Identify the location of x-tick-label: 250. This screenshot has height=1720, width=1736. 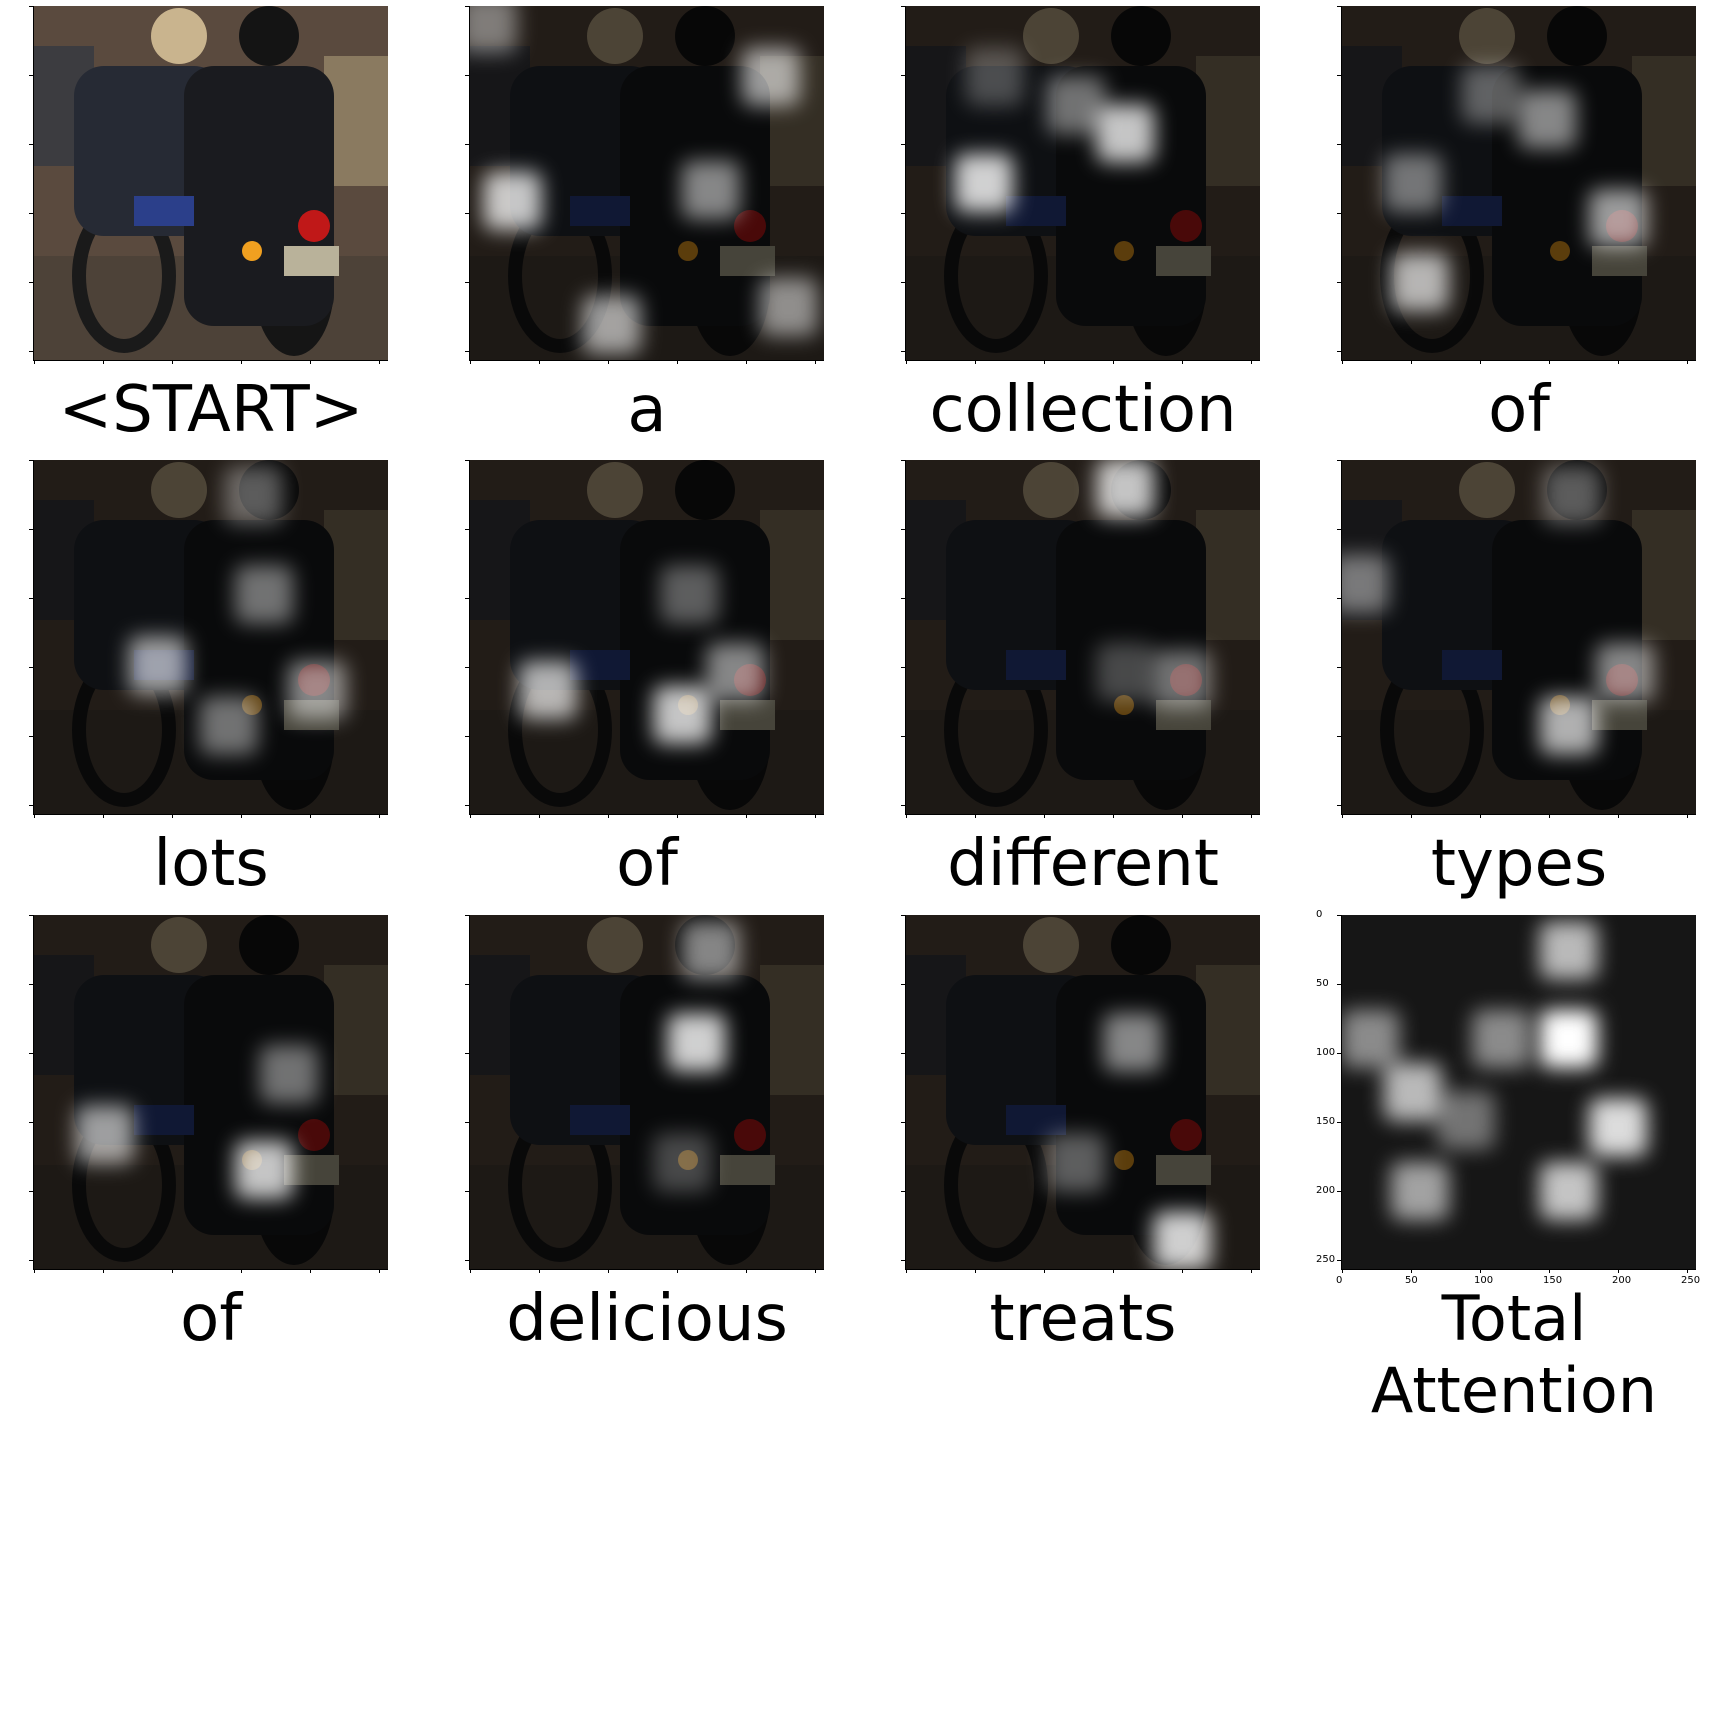
(1691, 1280).